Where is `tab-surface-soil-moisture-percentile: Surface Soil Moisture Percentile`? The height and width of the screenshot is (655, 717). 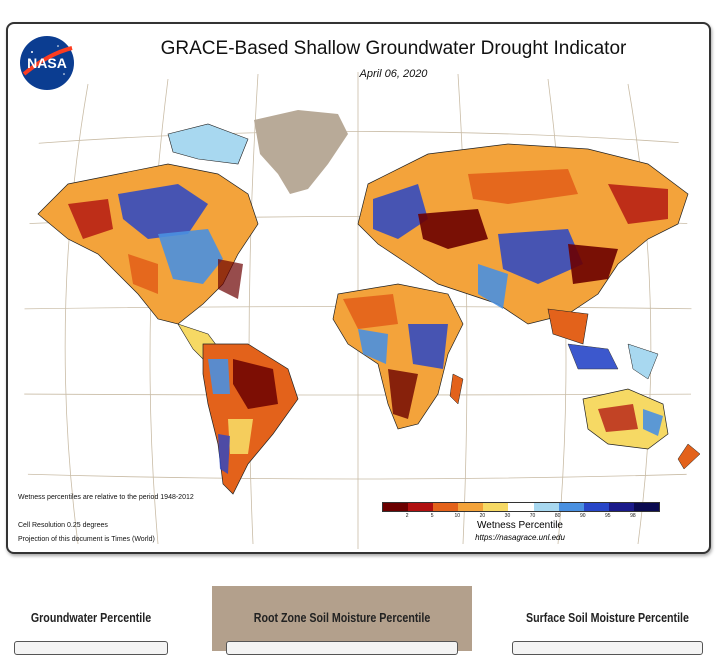 tab-surface-soil-moisture-percentile: Surface Soil Moisture Percentile is located at coordinates (607, 620).